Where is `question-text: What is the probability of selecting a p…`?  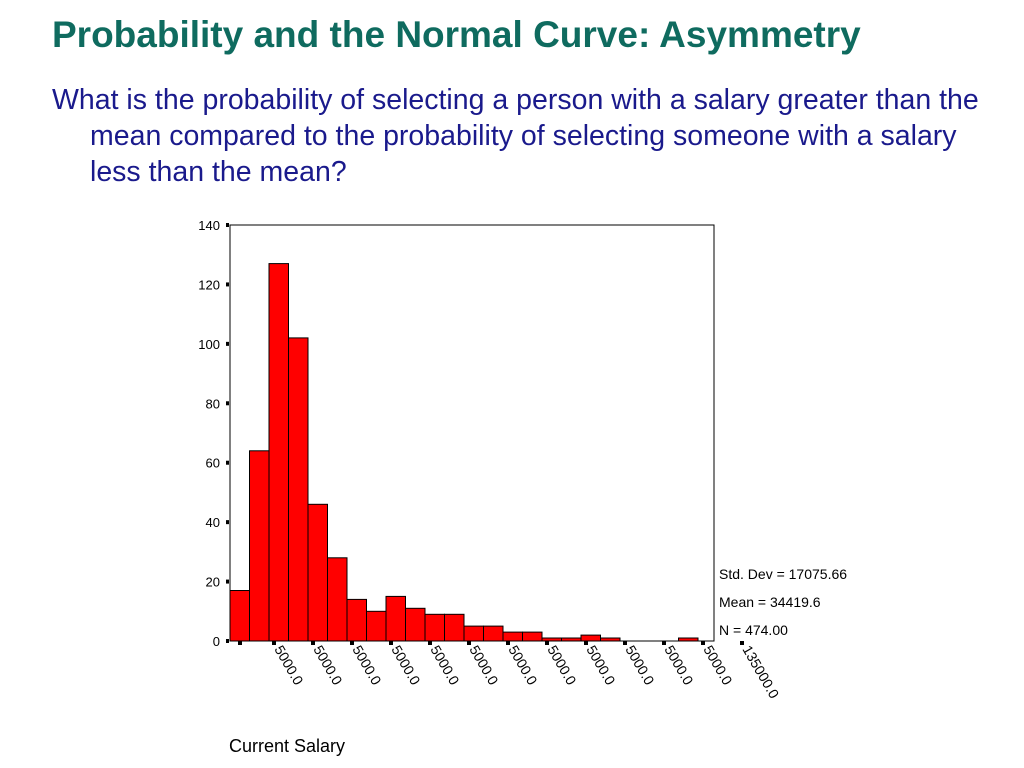
question-text: What is the probability of selecting a p… is located at coordinates (515, 136).